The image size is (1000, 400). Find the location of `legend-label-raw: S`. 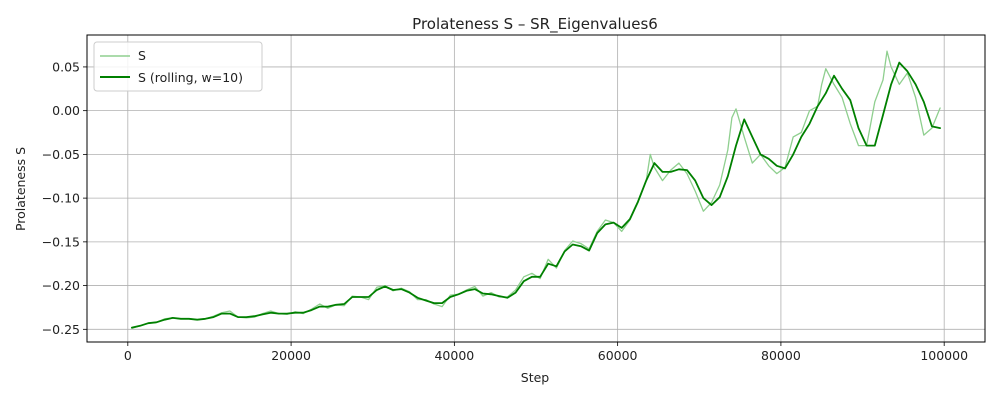

legend-label-raw: S is located at coordinates (142, 55).